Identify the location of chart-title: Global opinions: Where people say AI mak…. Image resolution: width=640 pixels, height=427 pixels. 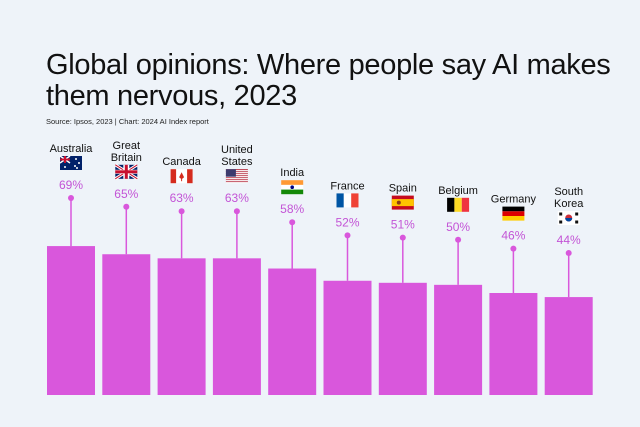
(328, 80).